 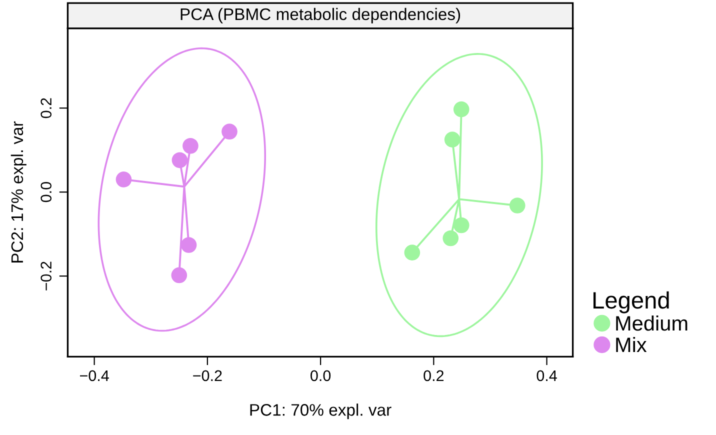 I want to click on x-tick-label: −0.4, so click(x=94, y=376).